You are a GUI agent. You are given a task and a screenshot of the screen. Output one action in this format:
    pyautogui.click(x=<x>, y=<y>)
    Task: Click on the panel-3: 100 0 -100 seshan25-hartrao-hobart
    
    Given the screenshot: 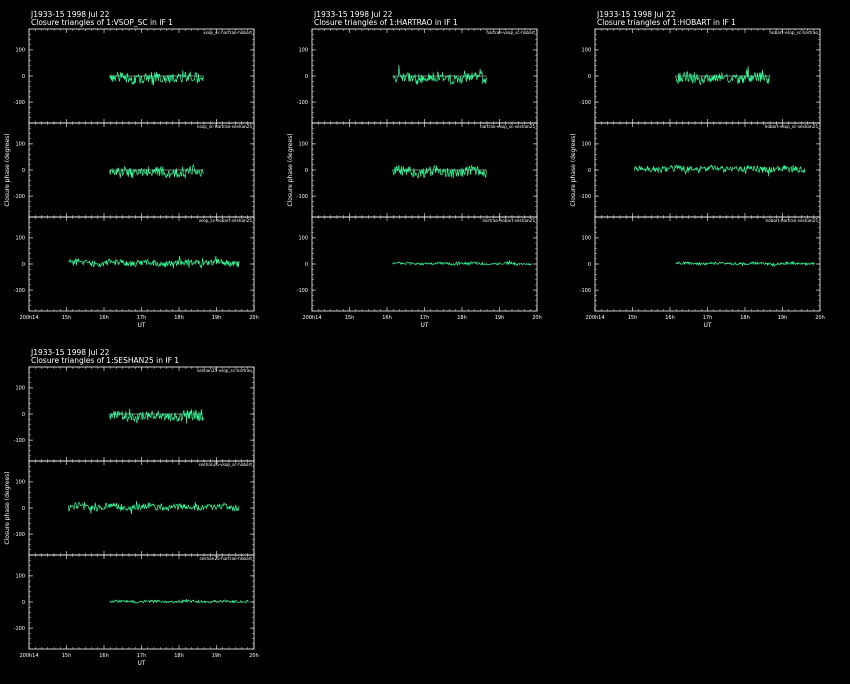 What is the action you would take?
    pyautogui.click(x=134, y=602)
    